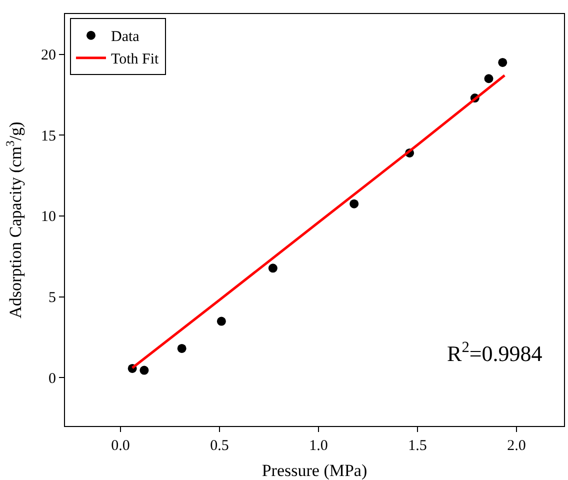 The height and width of the screenshot is (480, 568). What do you see at coordinates (52, 378) in the screenshot?
I see `y-tick-label: 0` at bounding box center [52, 378].